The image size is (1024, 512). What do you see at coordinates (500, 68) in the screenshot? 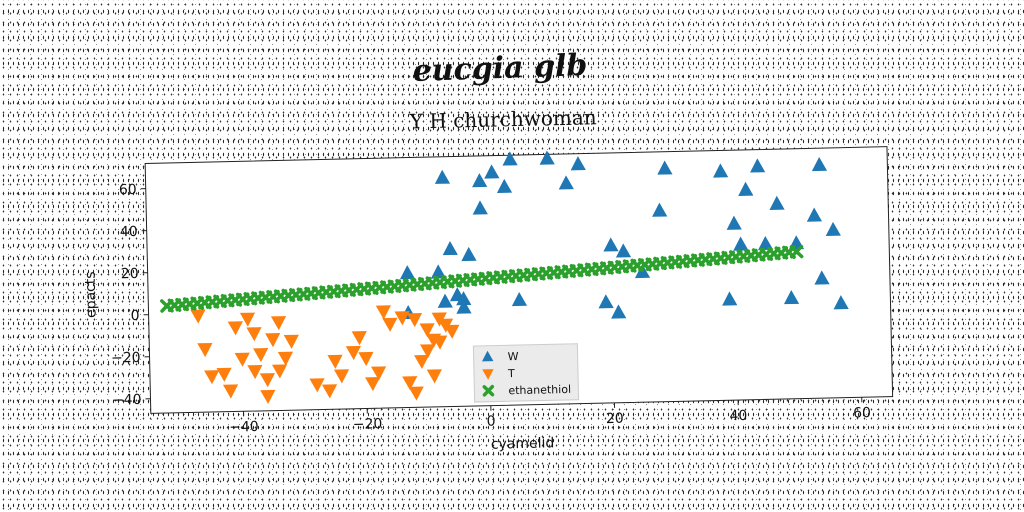
I see `chart-suptitle: eucgia glb` at bounding box center [500, 68].